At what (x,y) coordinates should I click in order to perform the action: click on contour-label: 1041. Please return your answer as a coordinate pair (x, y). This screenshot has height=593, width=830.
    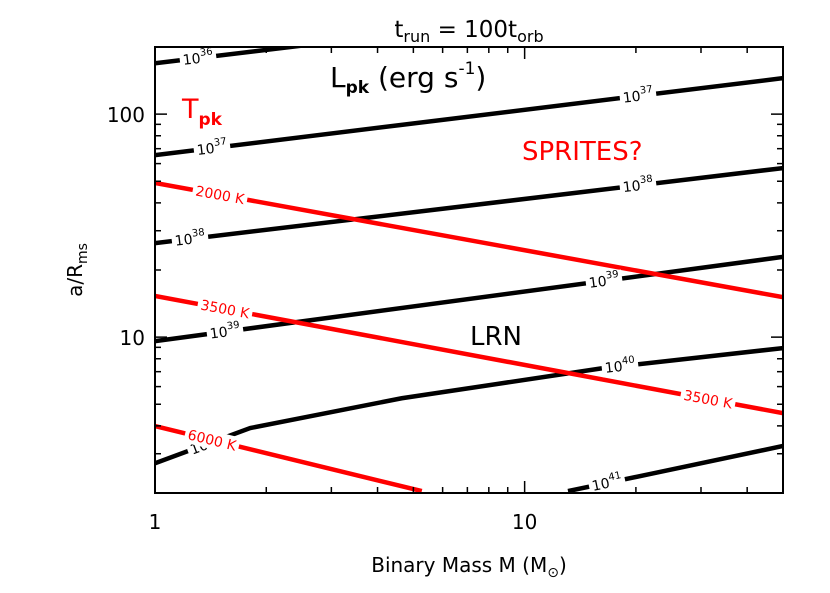
    Looking at the image, I should click on (607, 483).